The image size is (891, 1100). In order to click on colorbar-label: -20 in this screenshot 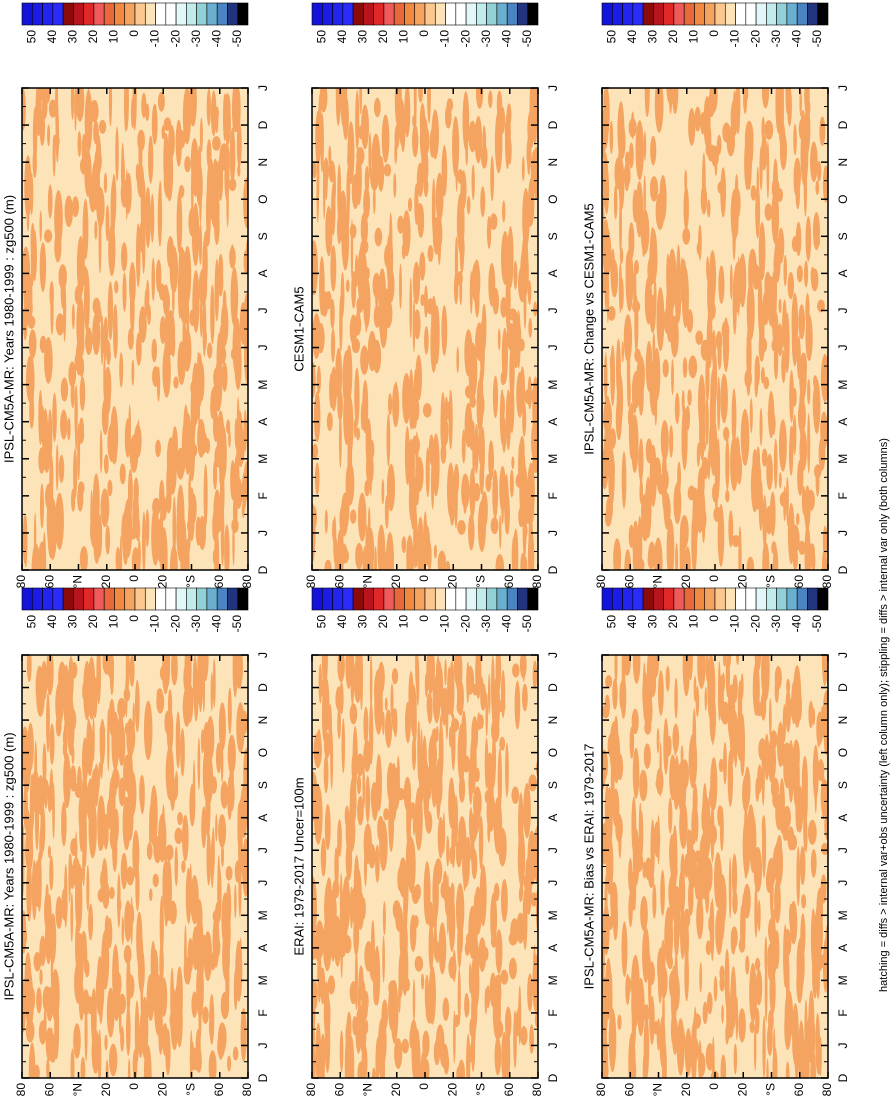, I will do `click(175, 624)`.